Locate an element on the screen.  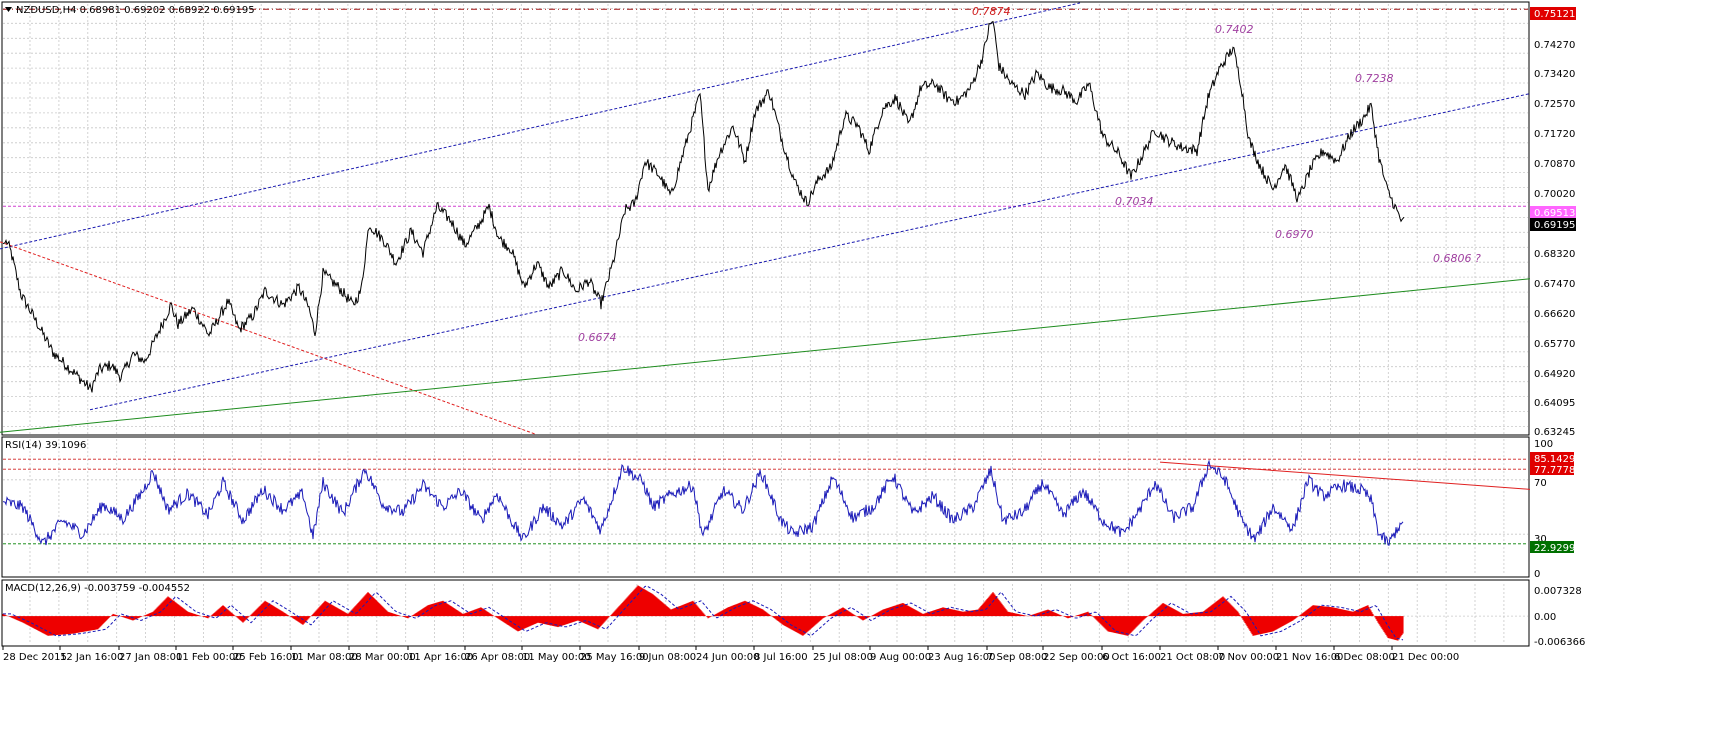
price-annotation: 0.7874 is located at coordinates (991, 11).